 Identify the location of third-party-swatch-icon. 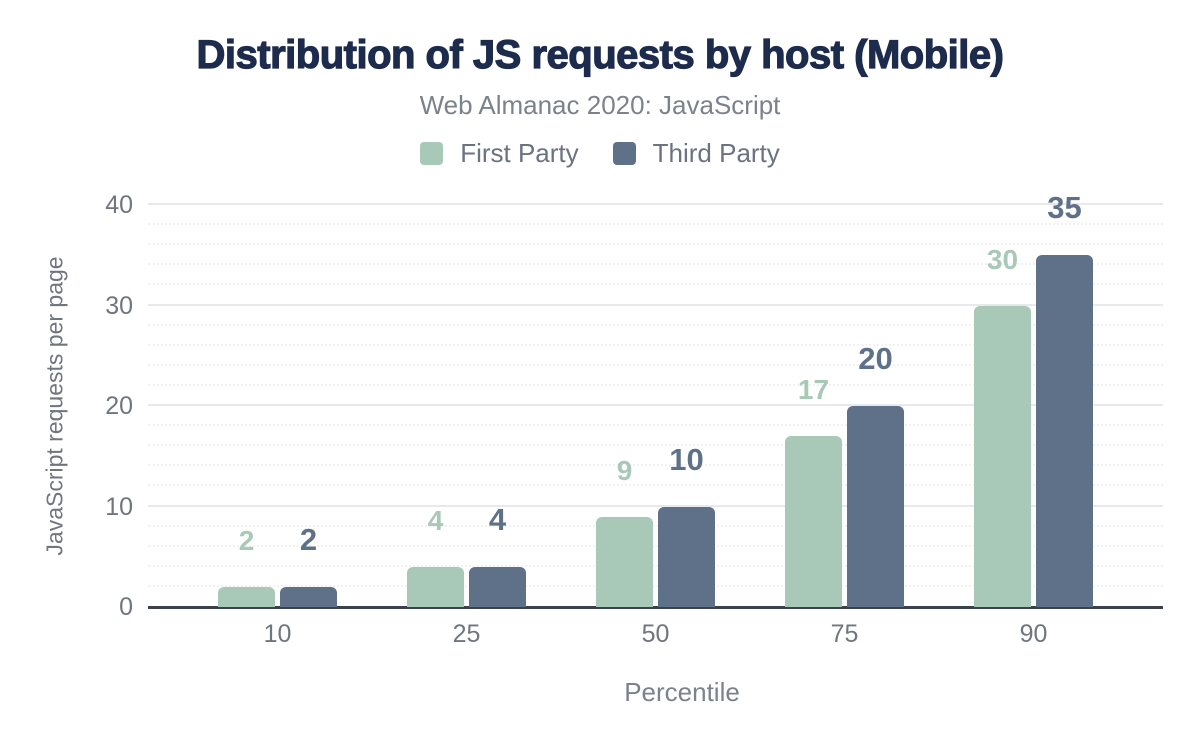
(624, 153).